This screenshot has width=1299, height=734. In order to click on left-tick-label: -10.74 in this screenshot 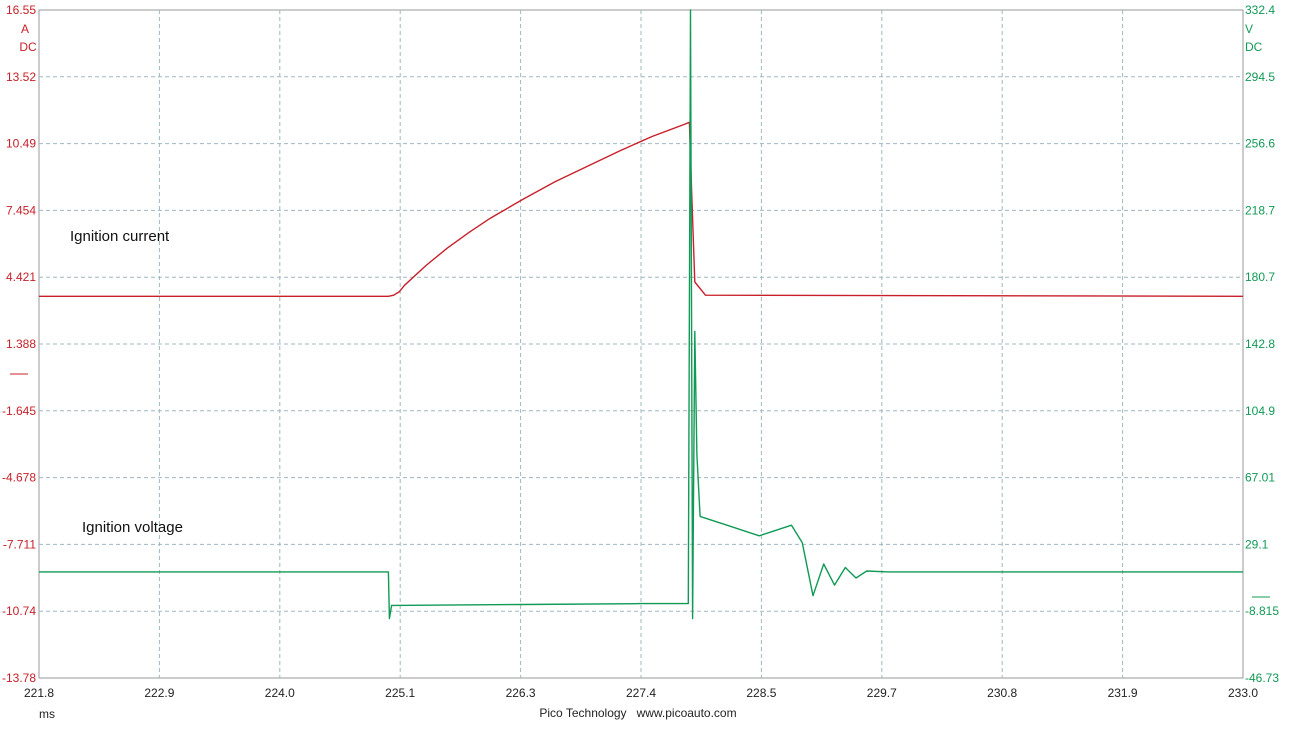, I will do `click(19, 611)`.